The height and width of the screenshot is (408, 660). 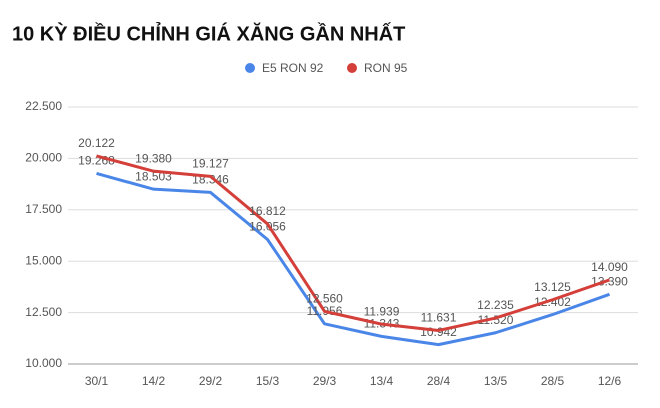 I want to click on x-tick-label: 15/3, so click(x=268, y=381).